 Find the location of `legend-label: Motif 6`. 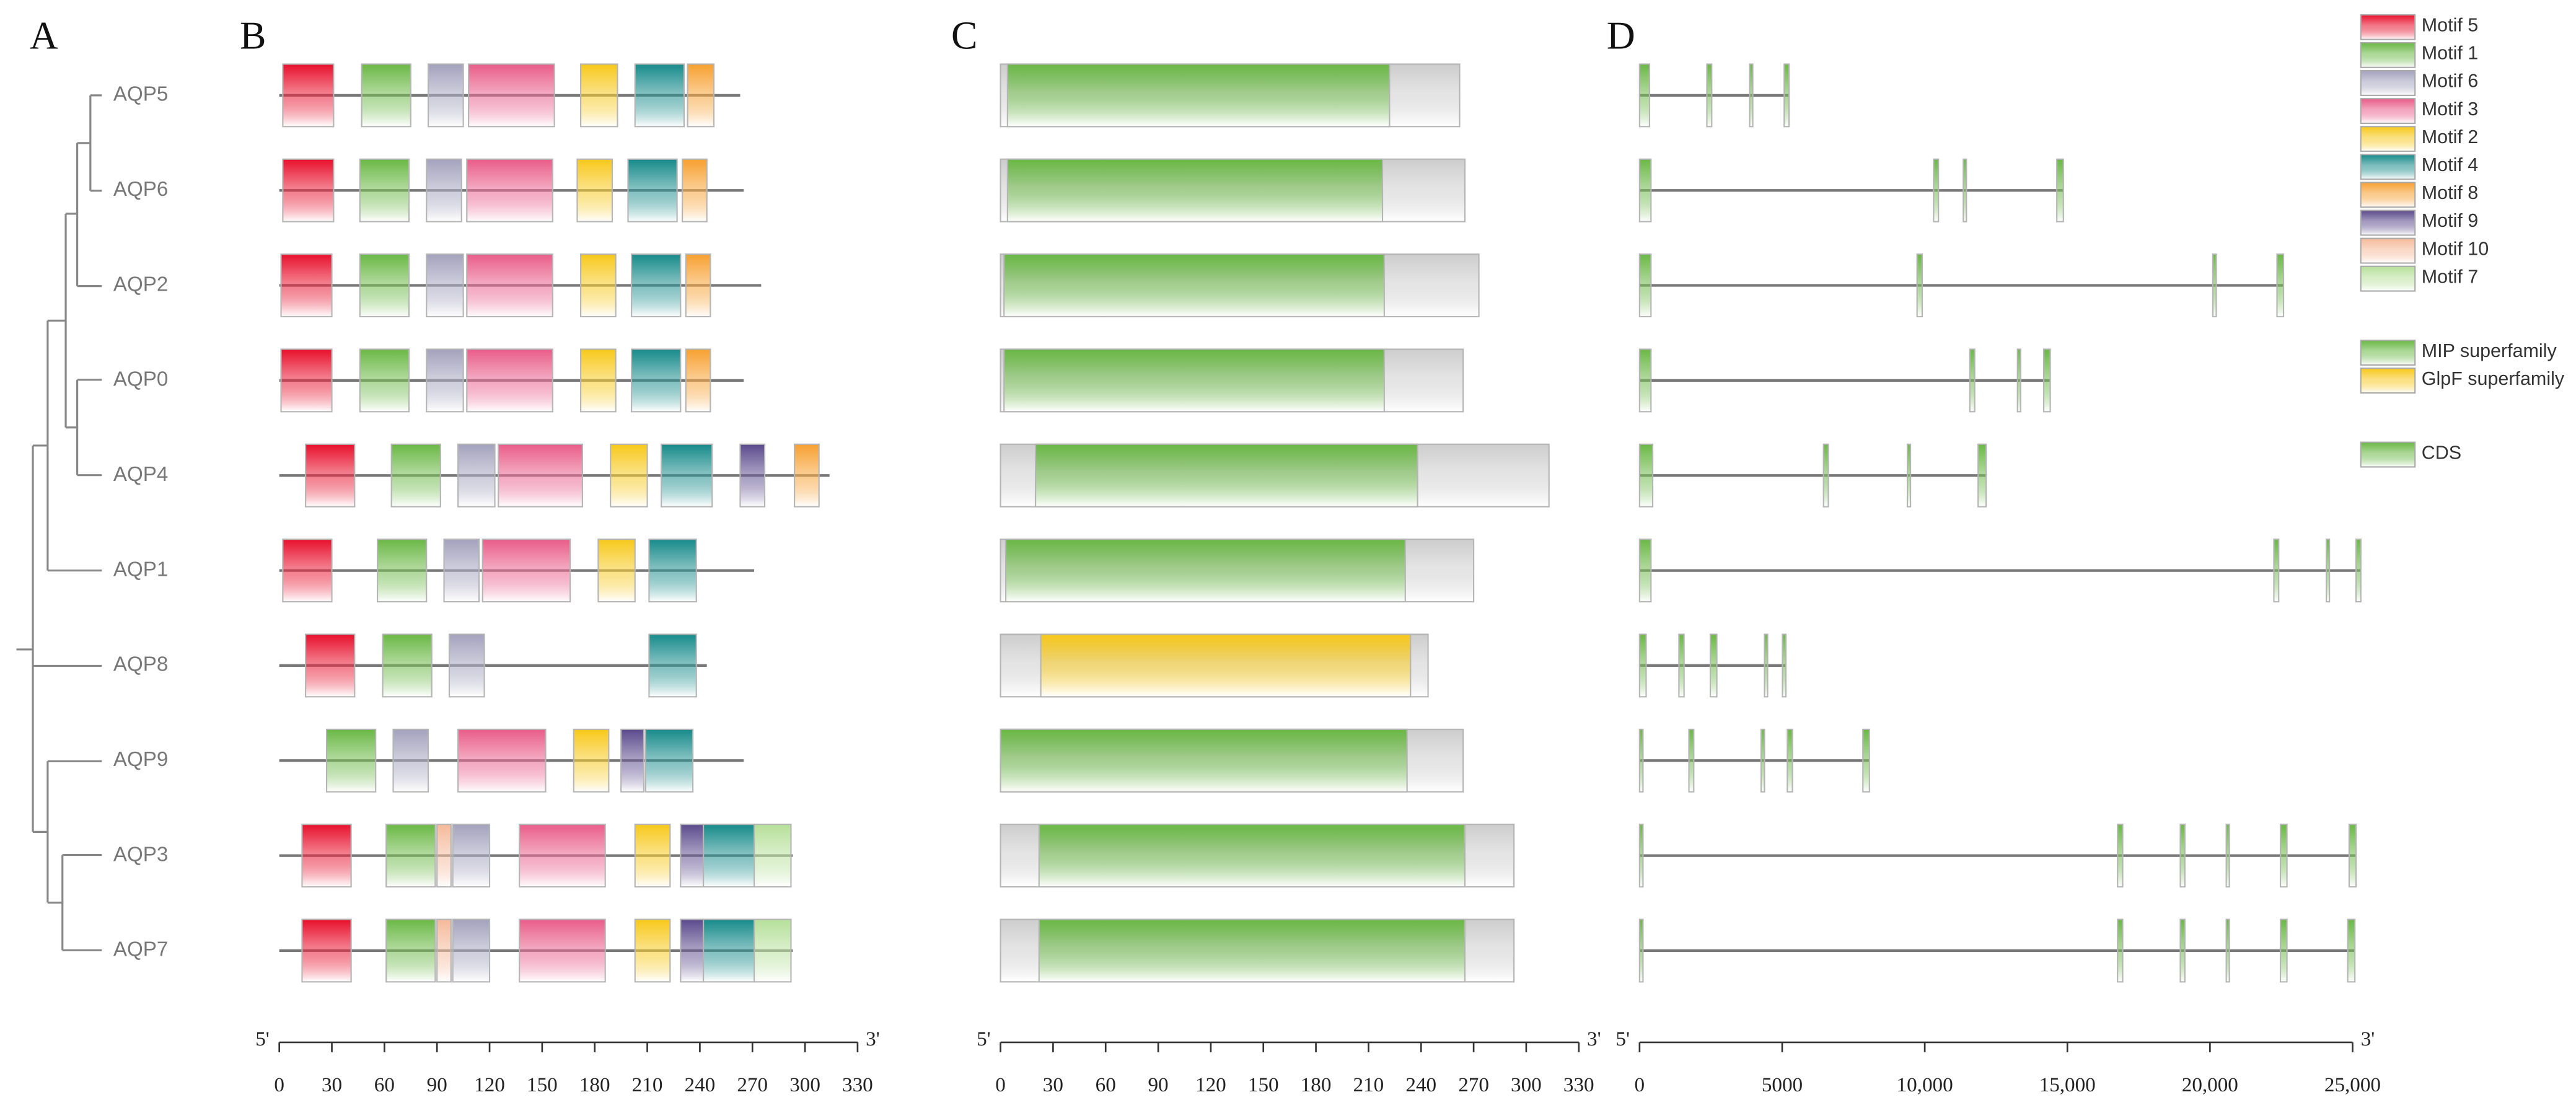

legend-label: Motif 6 is located at coordinates (2450, 81).